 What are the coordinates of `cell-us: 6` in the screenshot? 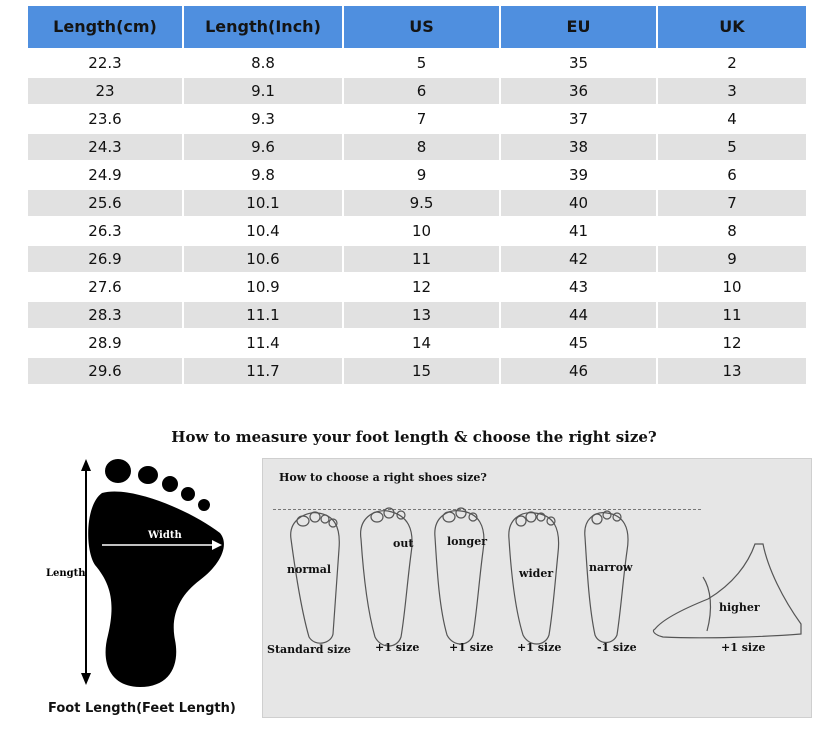 It's located at (421, 91).